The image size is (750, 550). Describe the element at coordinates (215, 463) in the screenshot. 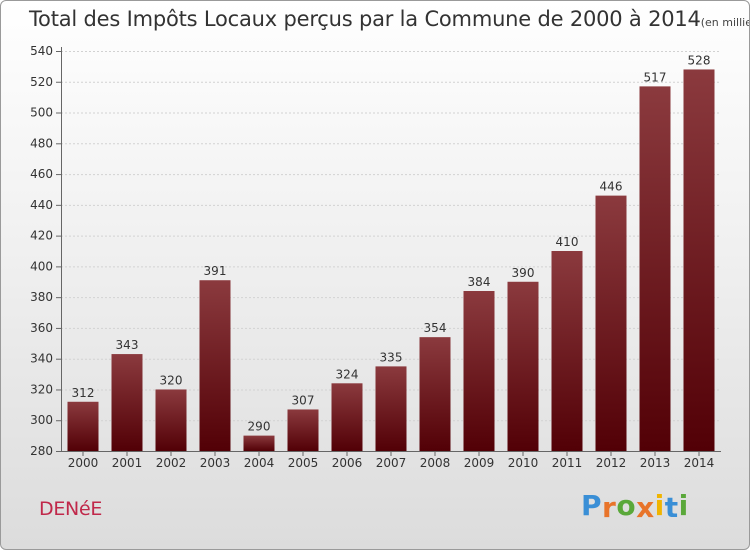

I see `x-tick-label: 2003` at that location.